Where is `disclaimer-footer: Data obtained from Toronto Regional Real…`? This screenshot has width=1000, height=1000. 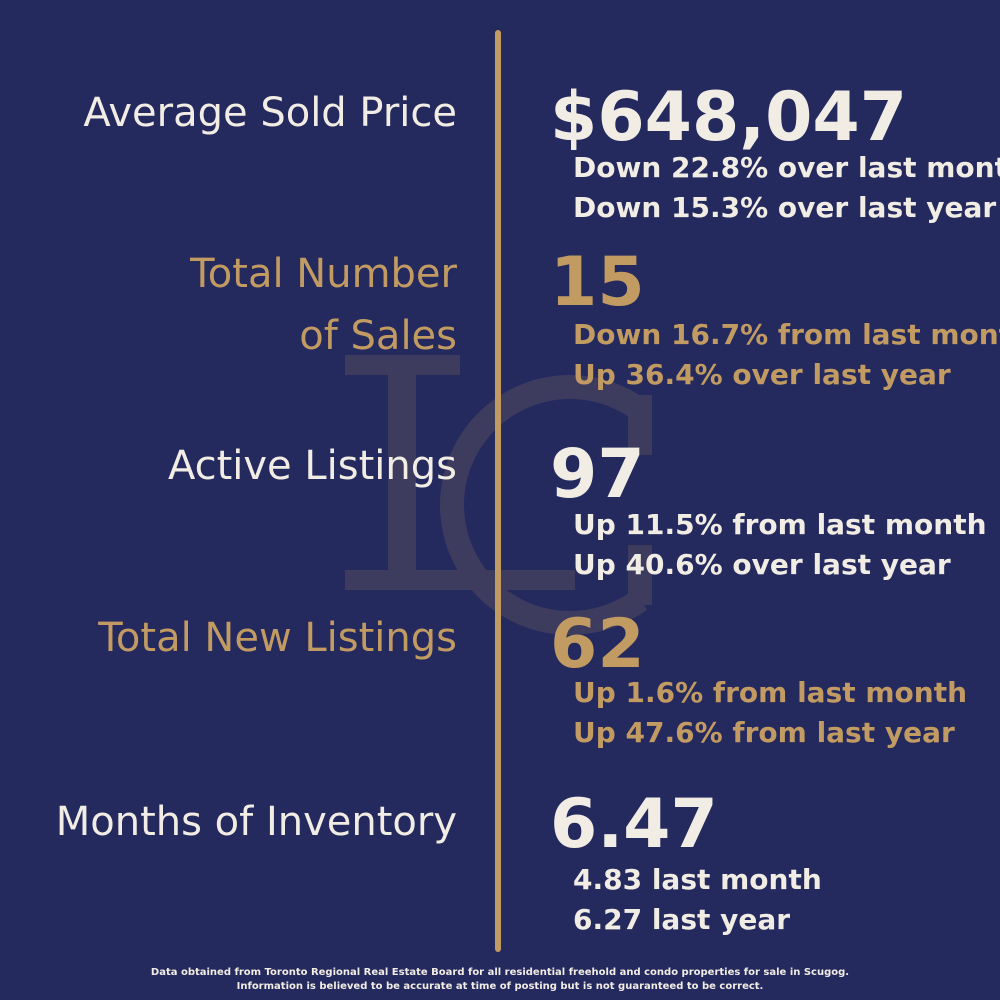 disclaimer-footer: Data obtained from Toronto Regional Real… is located at coordinates (500, 980).